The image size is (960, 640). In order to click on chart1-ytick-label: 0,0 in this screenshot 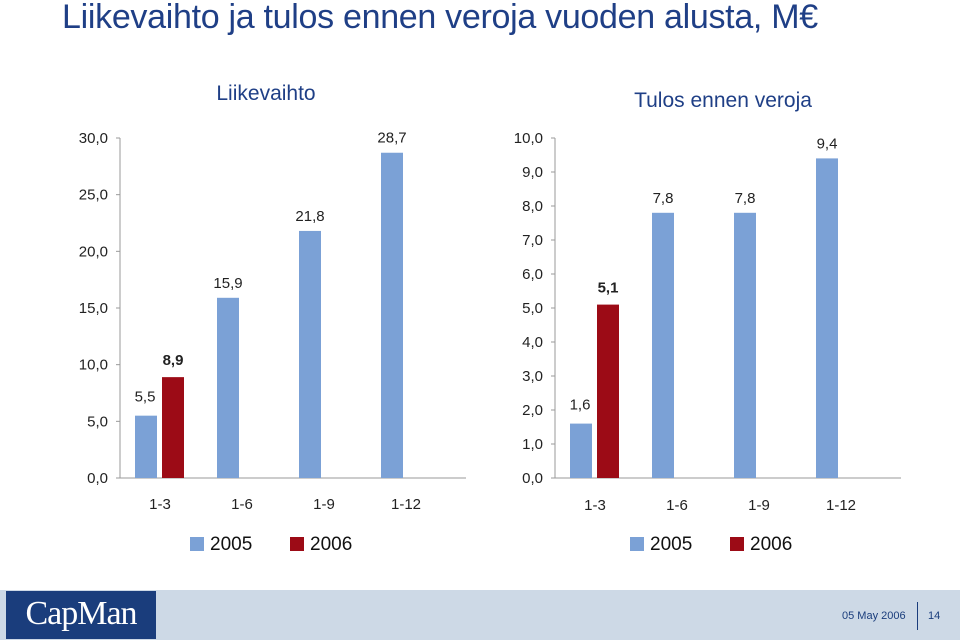, I will do `click(97, 478)`.